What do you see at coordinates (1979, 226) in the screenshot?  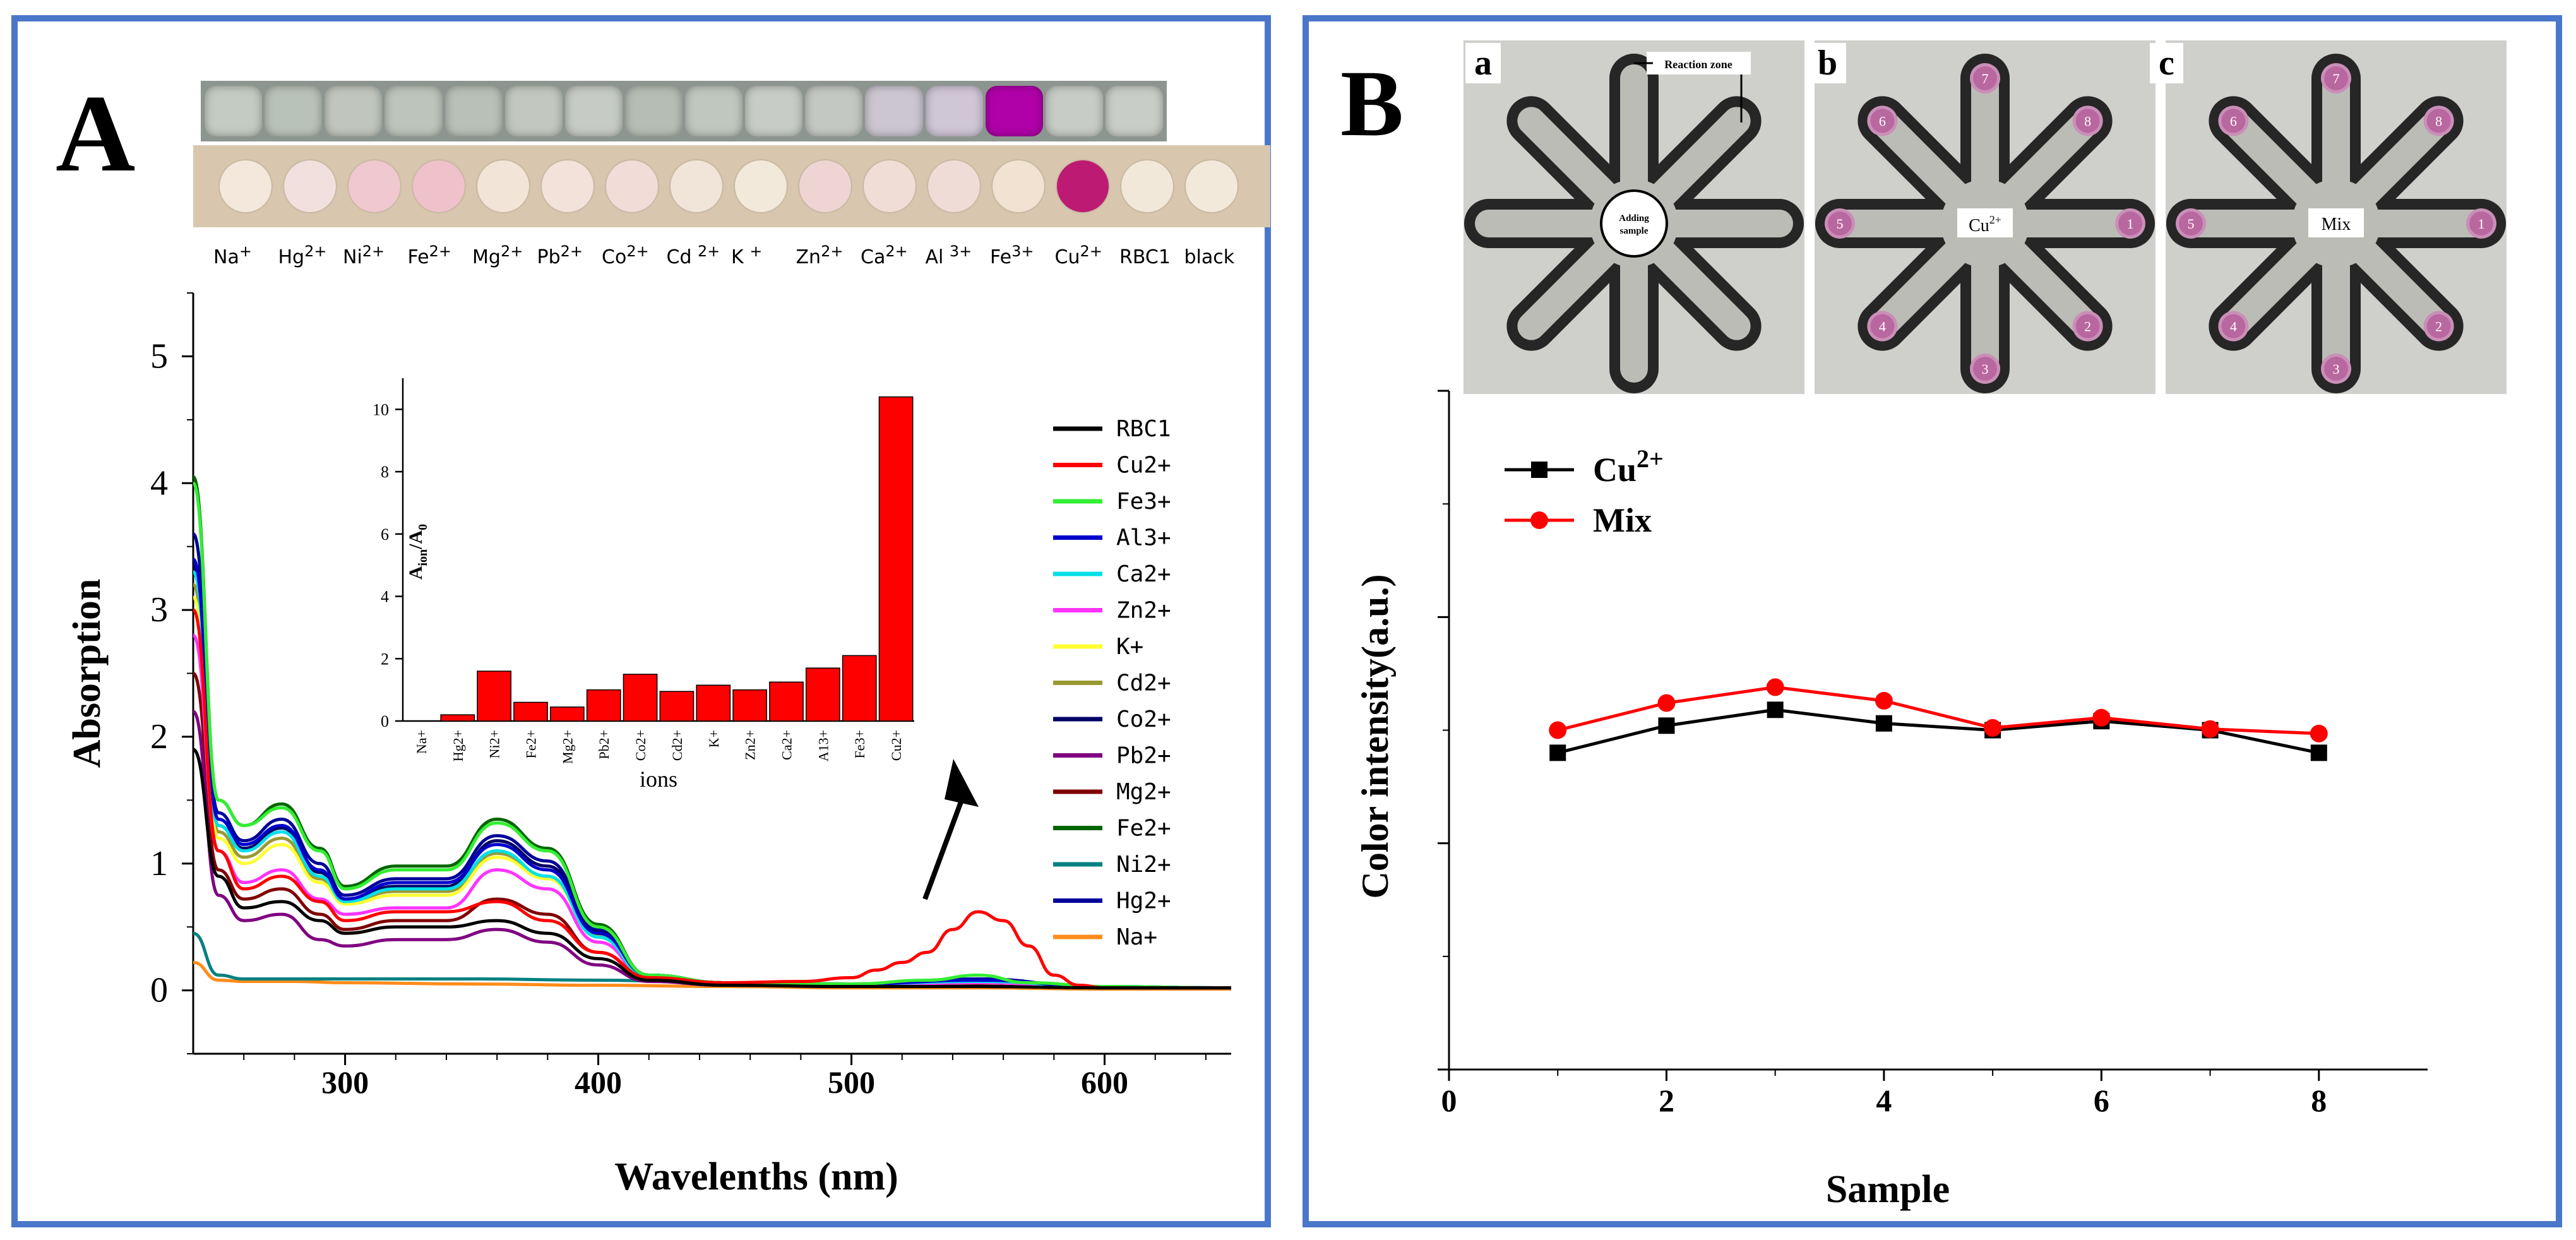 I see `center-label-name: Cu` at bounding box center [1979, 226].